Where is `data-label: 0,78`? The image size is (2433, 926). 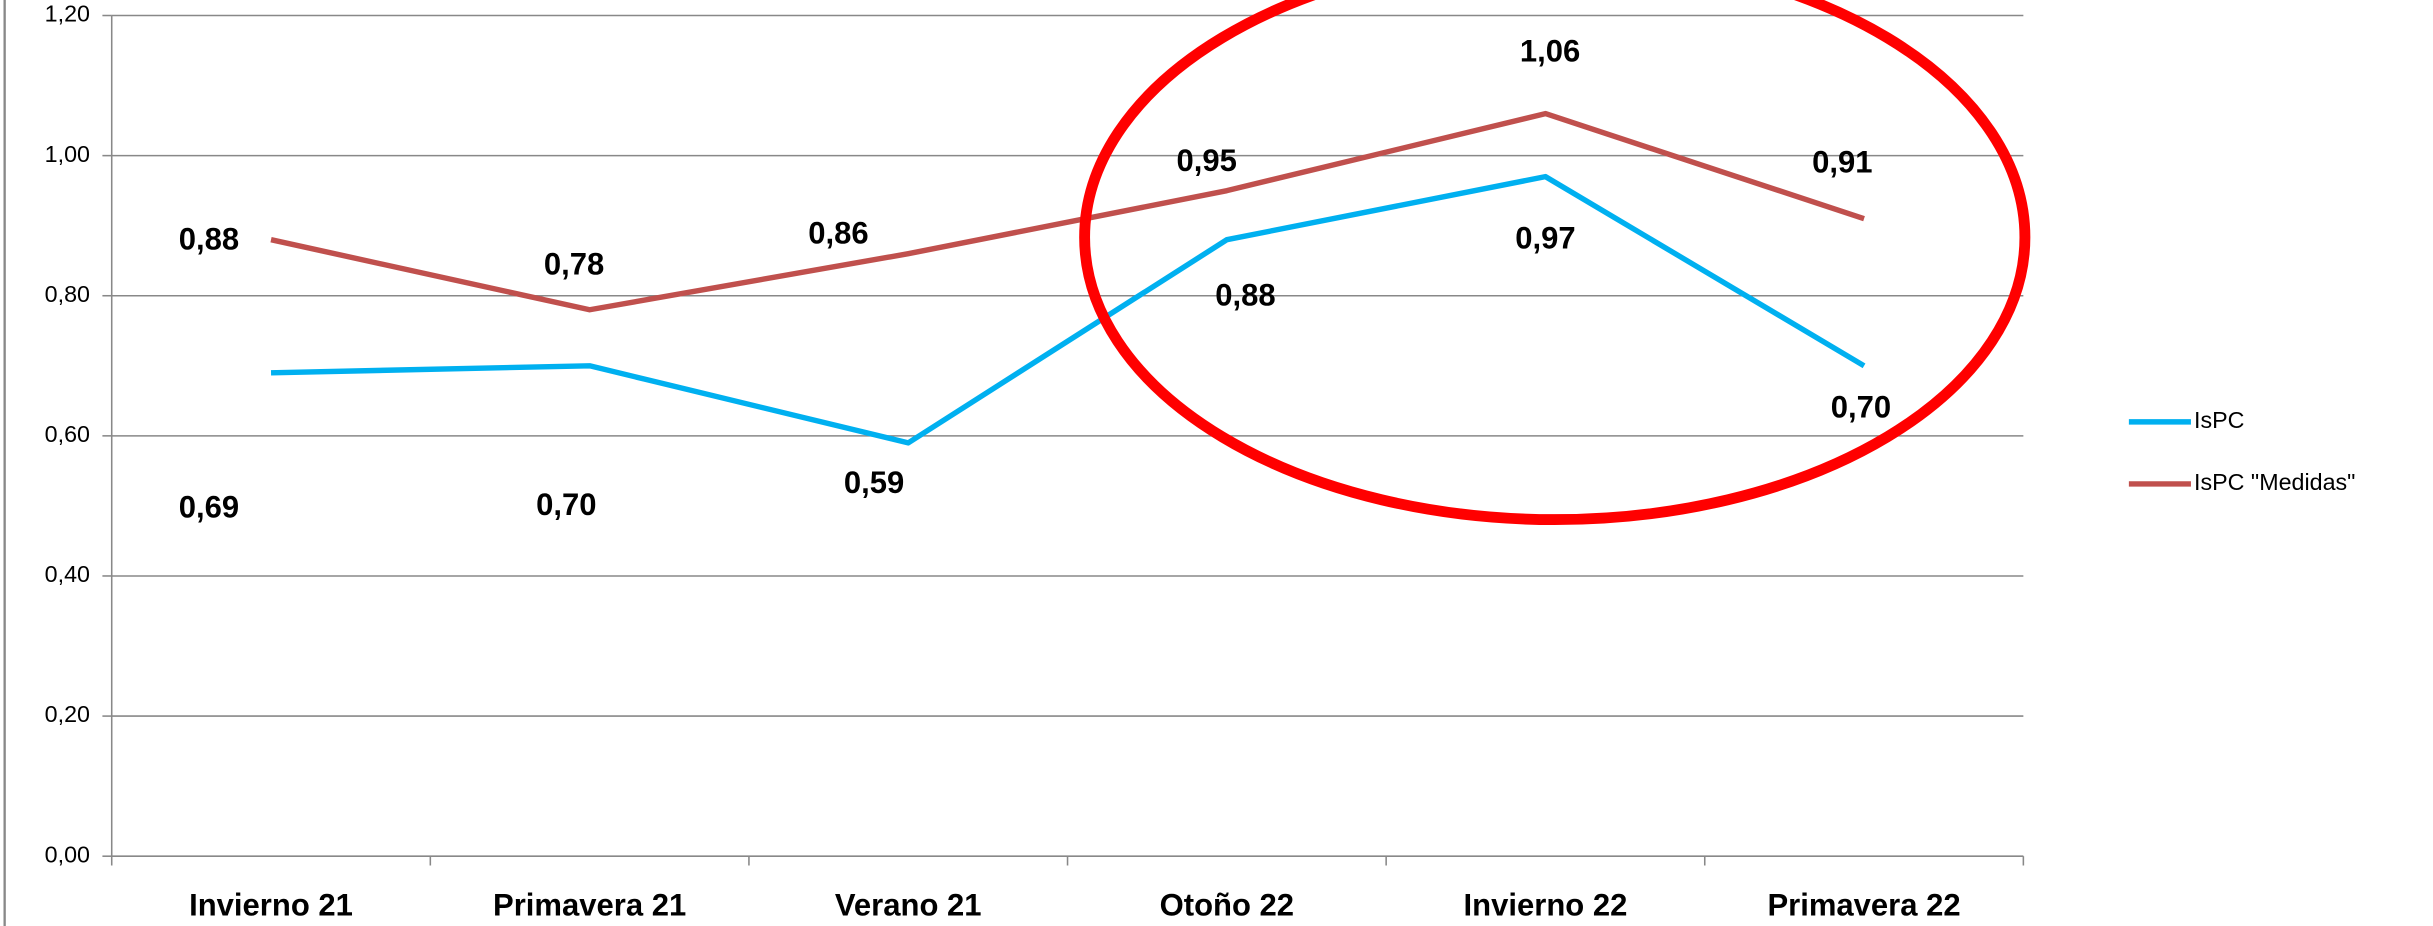
data-label: 0,78 is located at coordinates (574, 264).